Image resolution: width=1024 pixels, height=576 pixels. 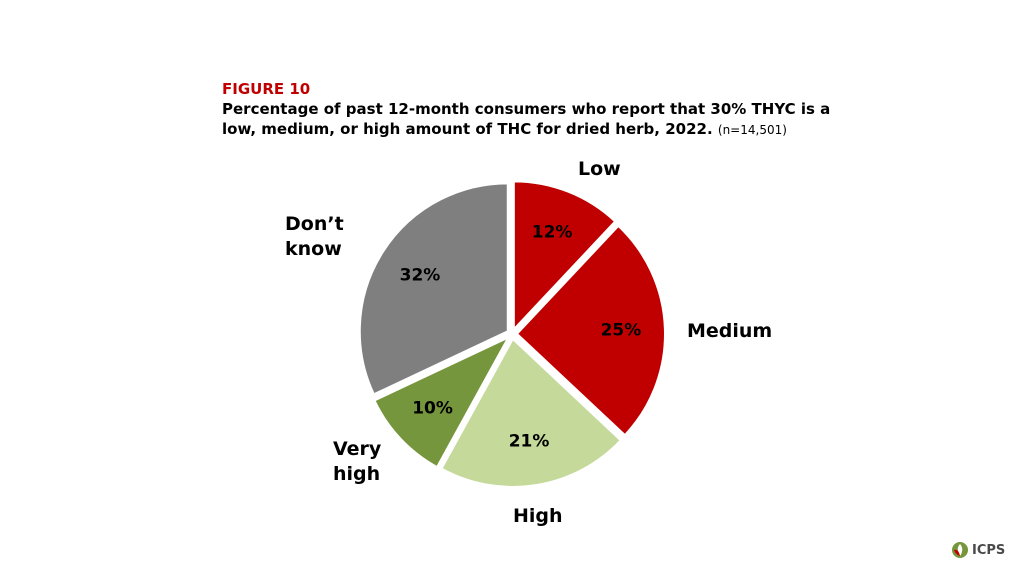 What do you see at coordinates (314, 236) in the screenshot?
I see `slice-label-dont-know: Don’t know` at bounding box center [314, 236].